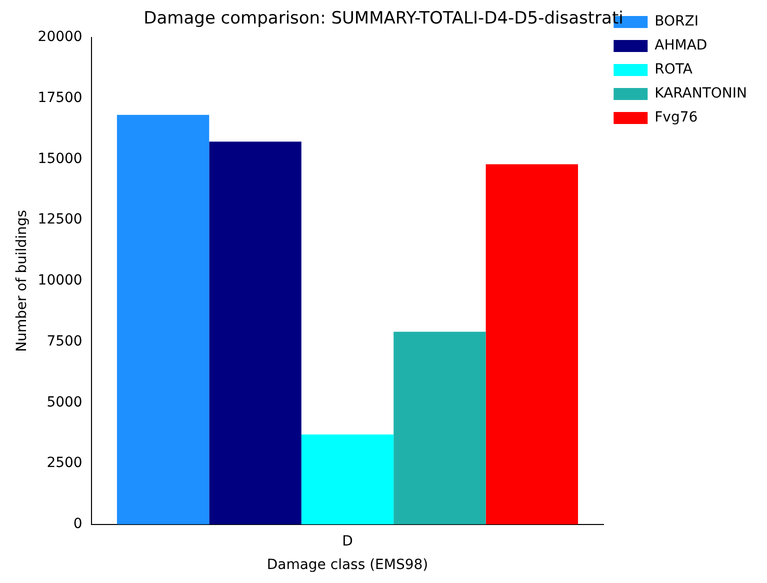 The width and height of the screenshot is (767, 583). Describe the element at coordinates (347, 565) in the screenshot. I see `x-axis-title: Damage class (EMS98)` at that location.